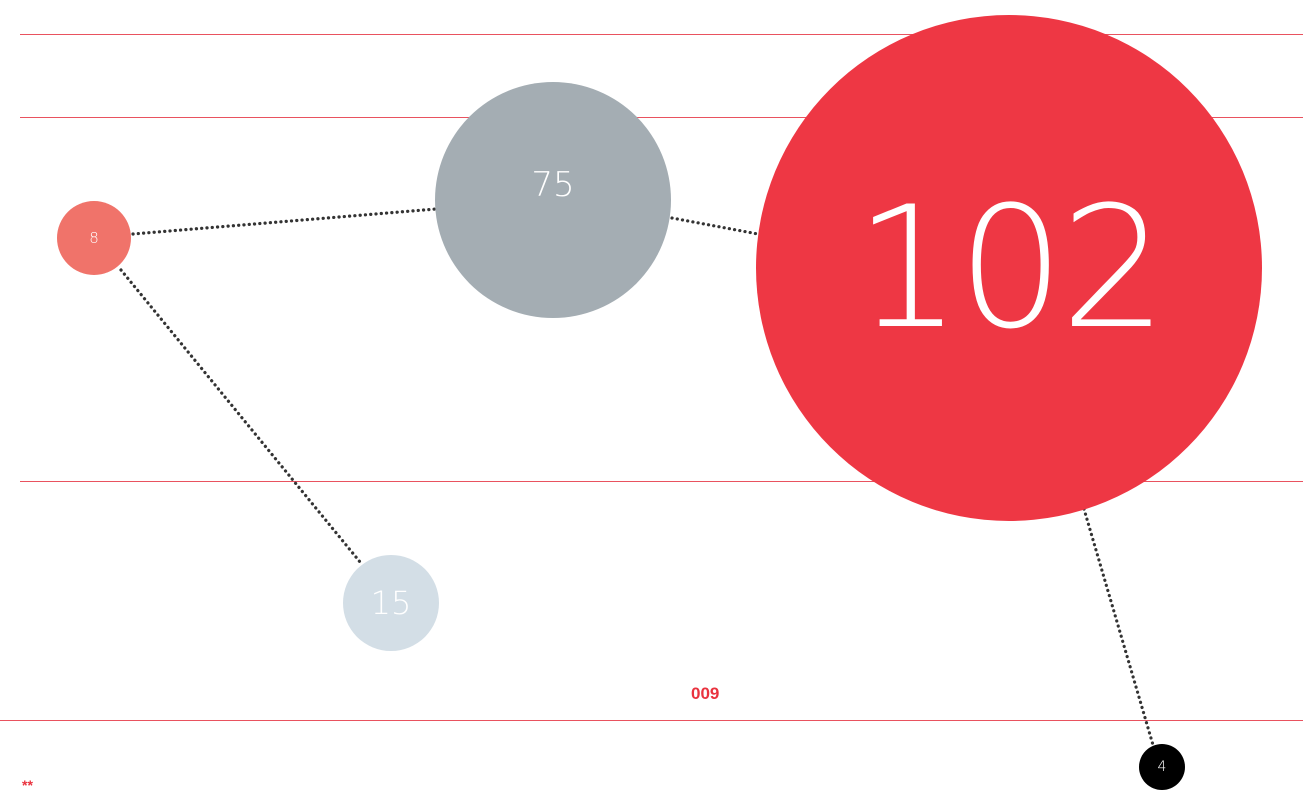 The image size is (1303, 790). What do you see at coordinates (651, 720) in the screenshot?
I see `rule-line-bottom` at bounding box center [651, 720].